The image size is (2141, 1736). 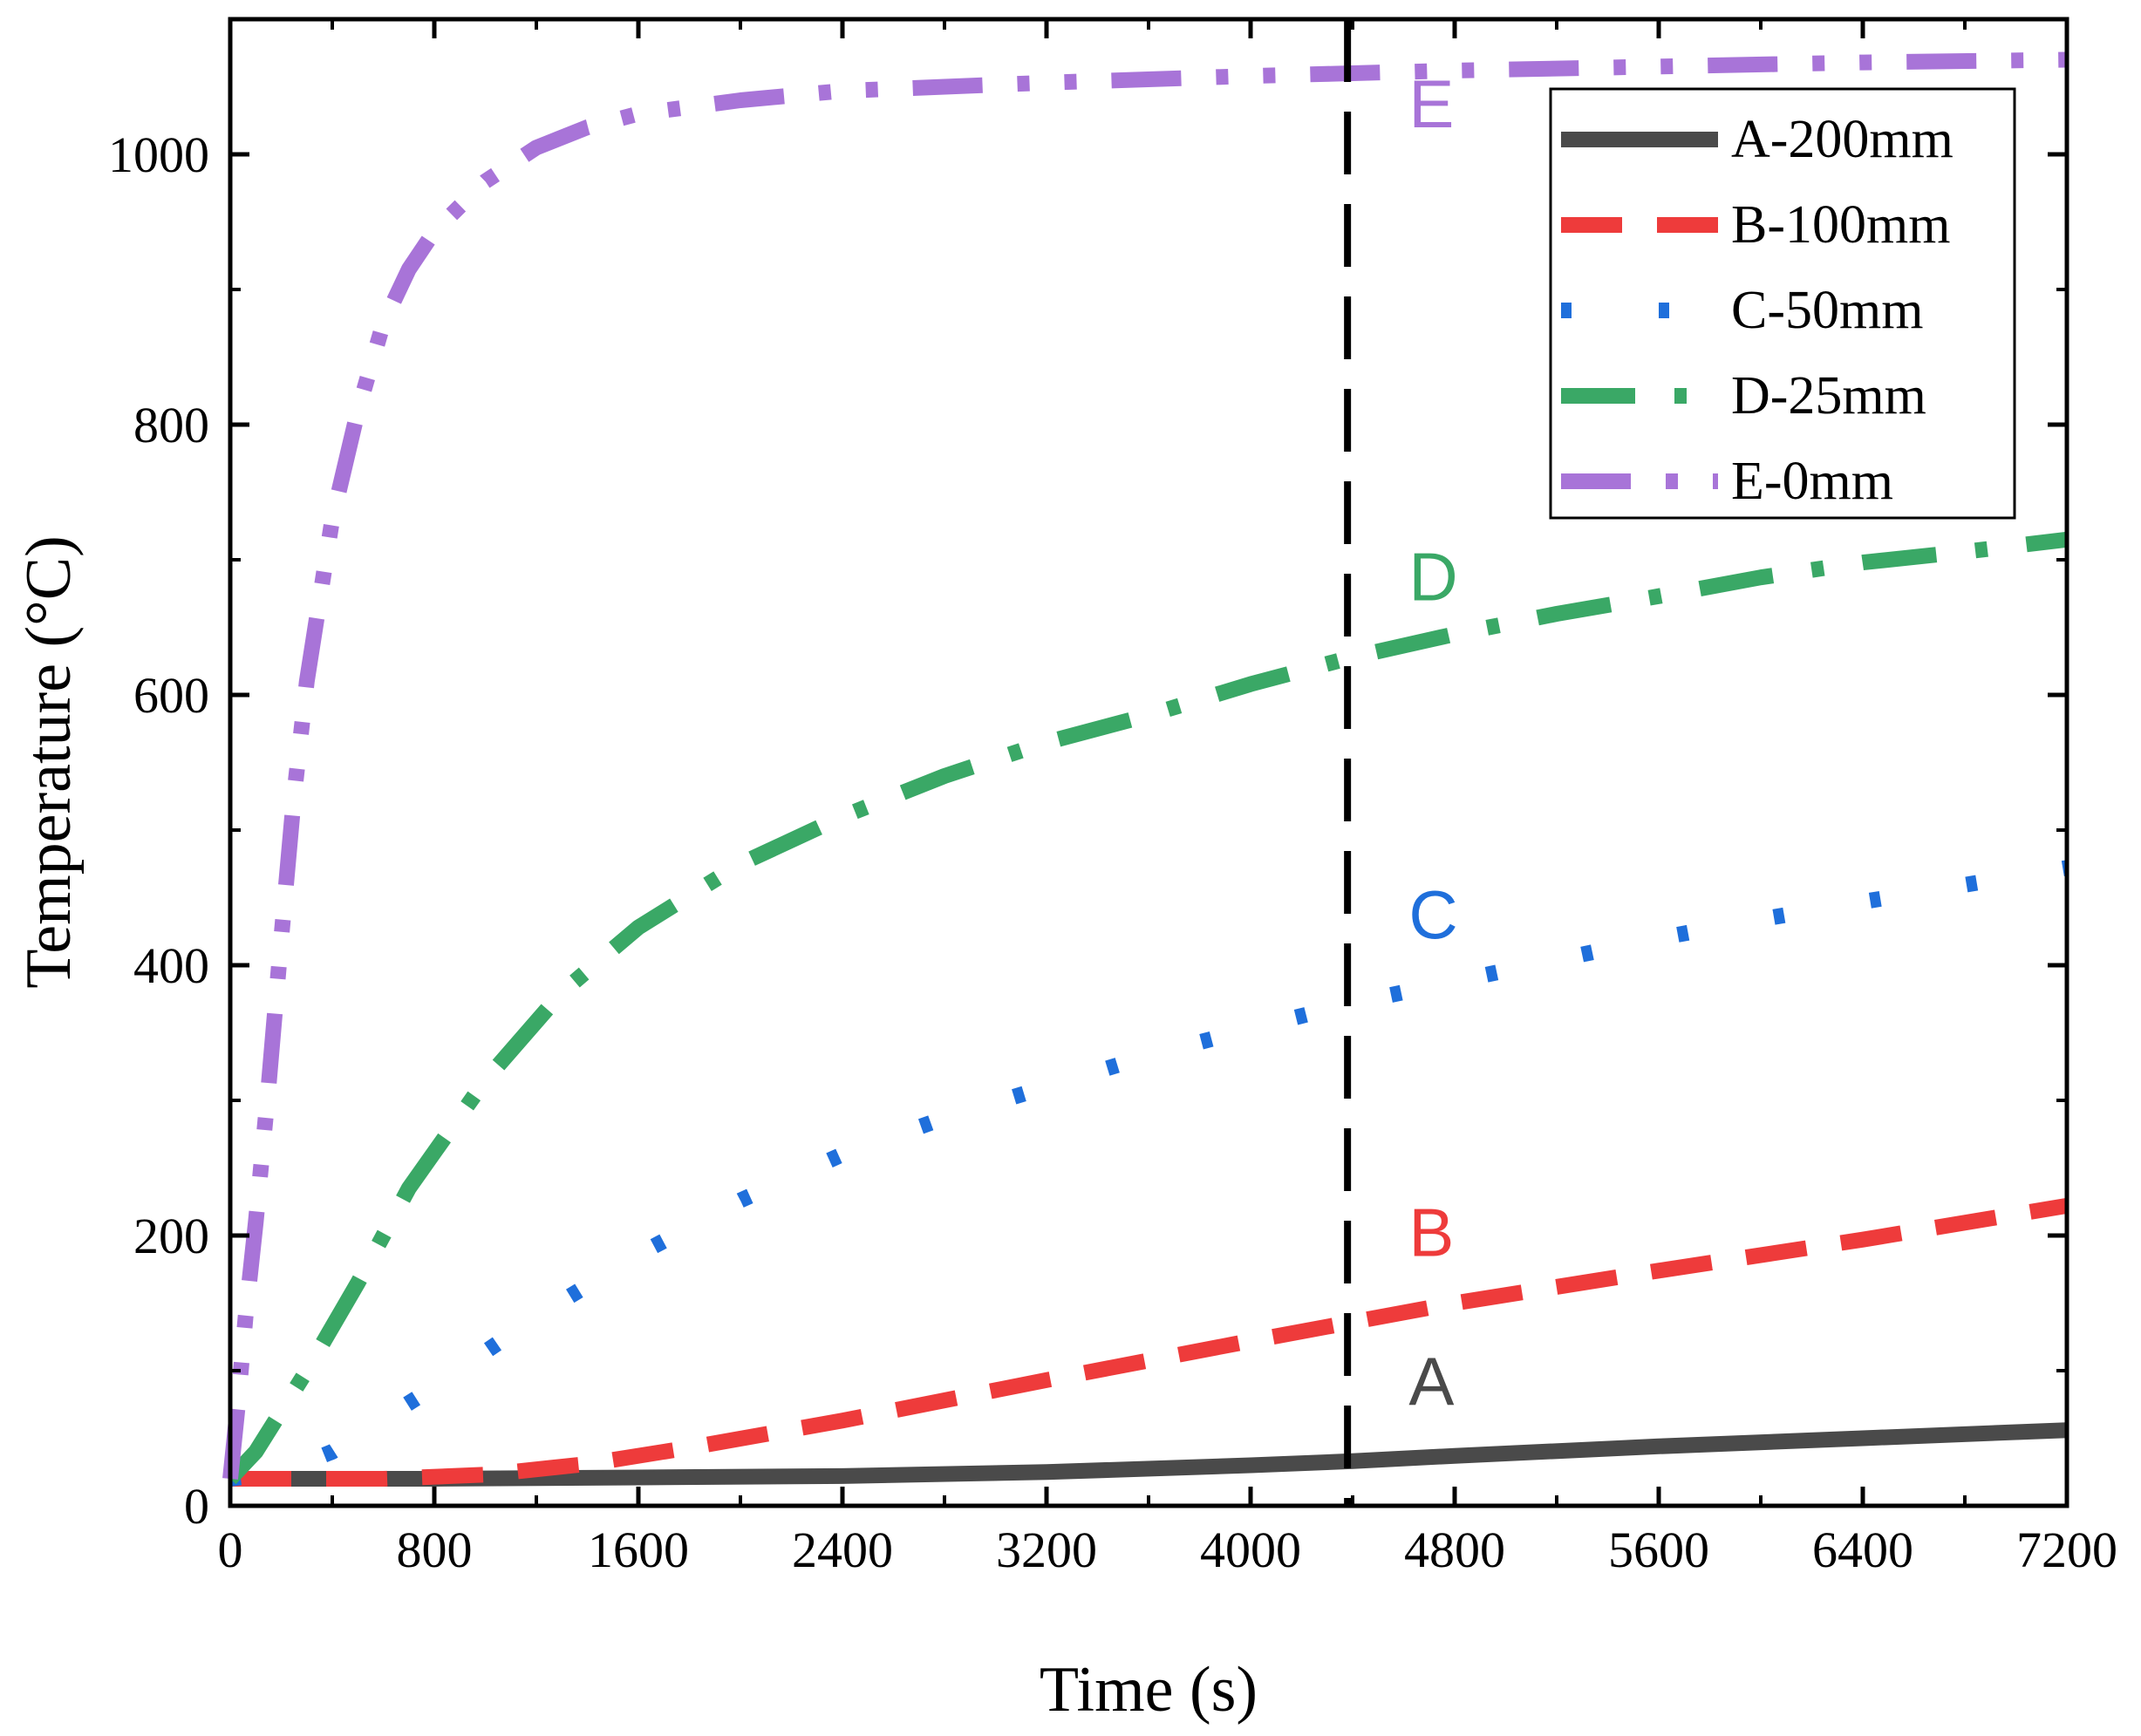 I want to click on x-tick-label: 3200, so click(x=1046, y=1550).